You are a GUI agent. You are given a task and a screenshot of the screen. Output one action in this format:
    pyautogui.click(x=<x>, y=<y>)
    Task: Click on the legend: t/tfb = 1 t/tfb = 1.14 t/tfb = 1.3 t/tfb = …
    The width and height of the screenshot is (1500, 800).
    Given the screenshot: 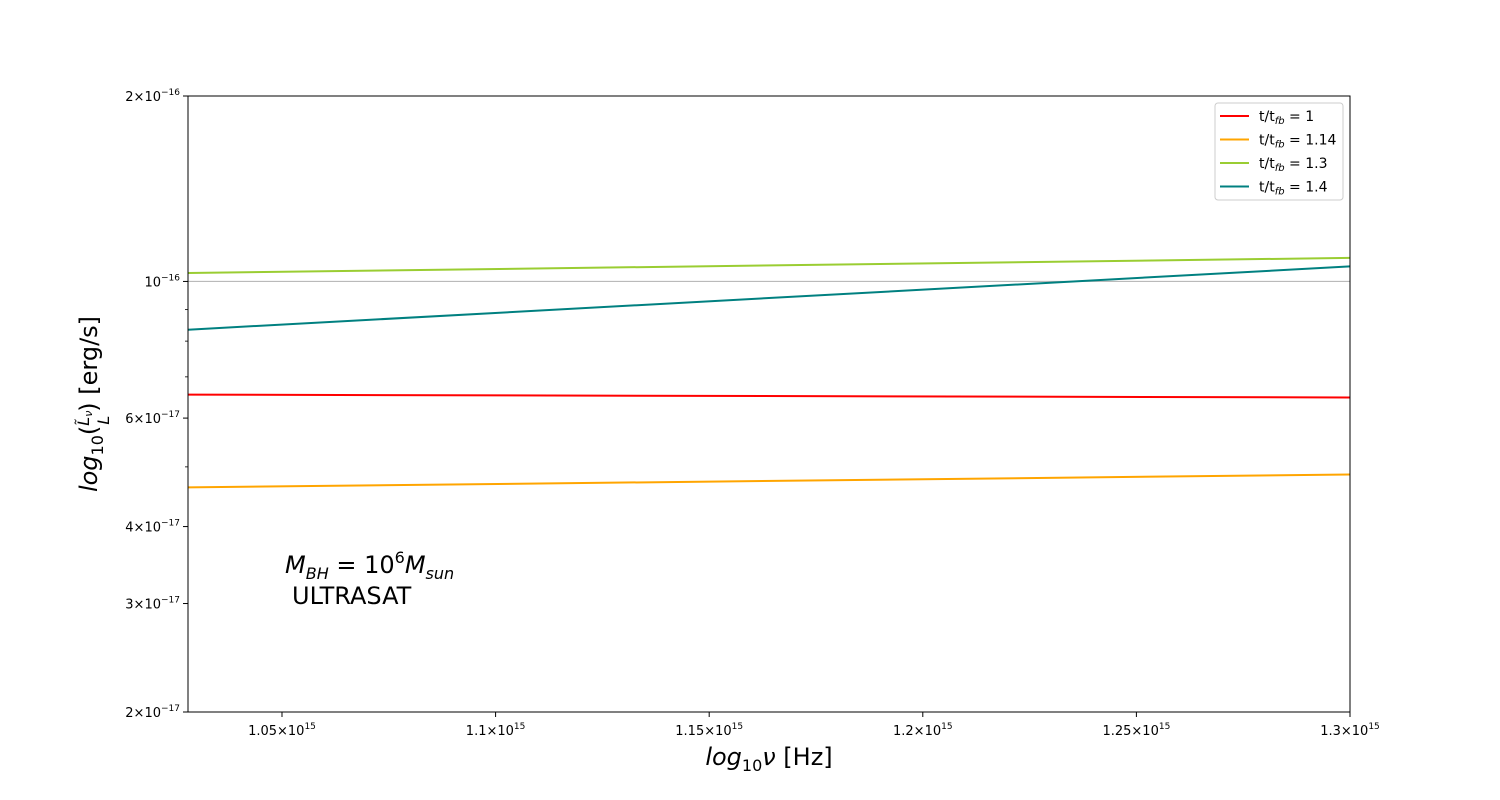 What is the action you would take?
    pyautogui.click(x=1279, y=151)
    